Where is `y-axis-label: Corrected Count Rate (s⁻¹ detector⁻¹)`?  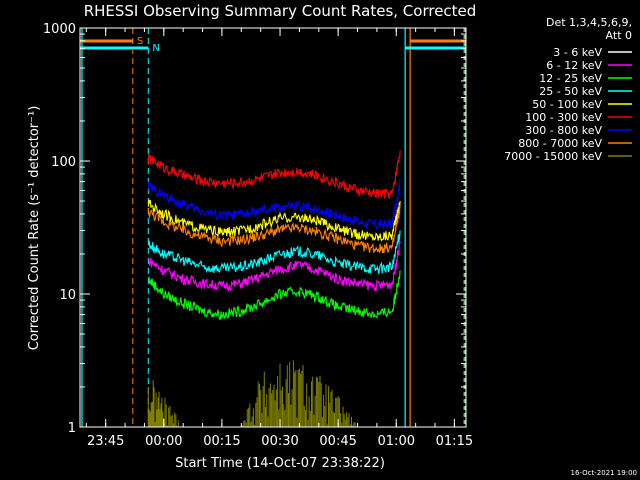 y-axis-label: Corrected Count Rate (s⁻¹ detector⁻¹) is located at coordinates (34, 228).